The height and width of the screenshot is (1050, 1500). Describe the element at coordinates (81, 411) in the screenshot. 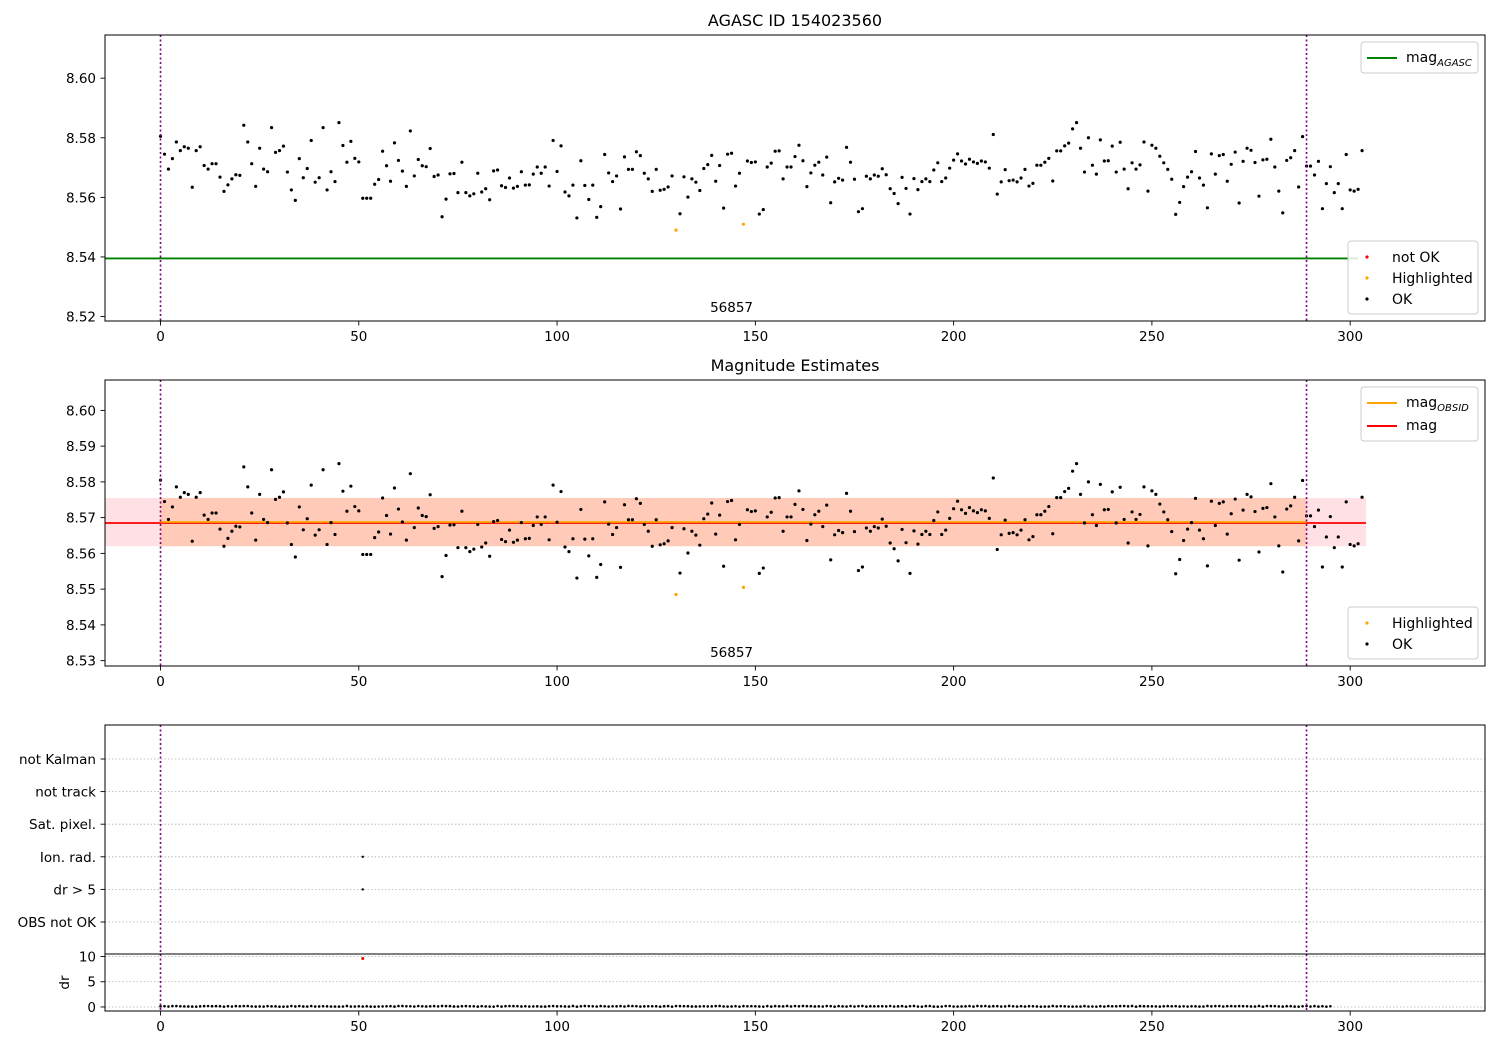

I see `y-tick-label: 8.60` at that location.